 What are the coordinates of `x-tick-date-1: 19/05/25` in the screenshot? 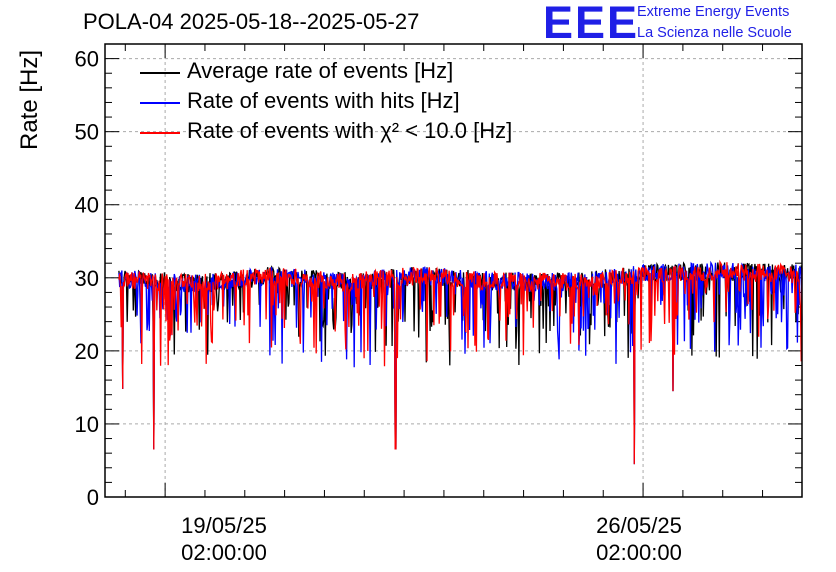 It's located at (224, 525).